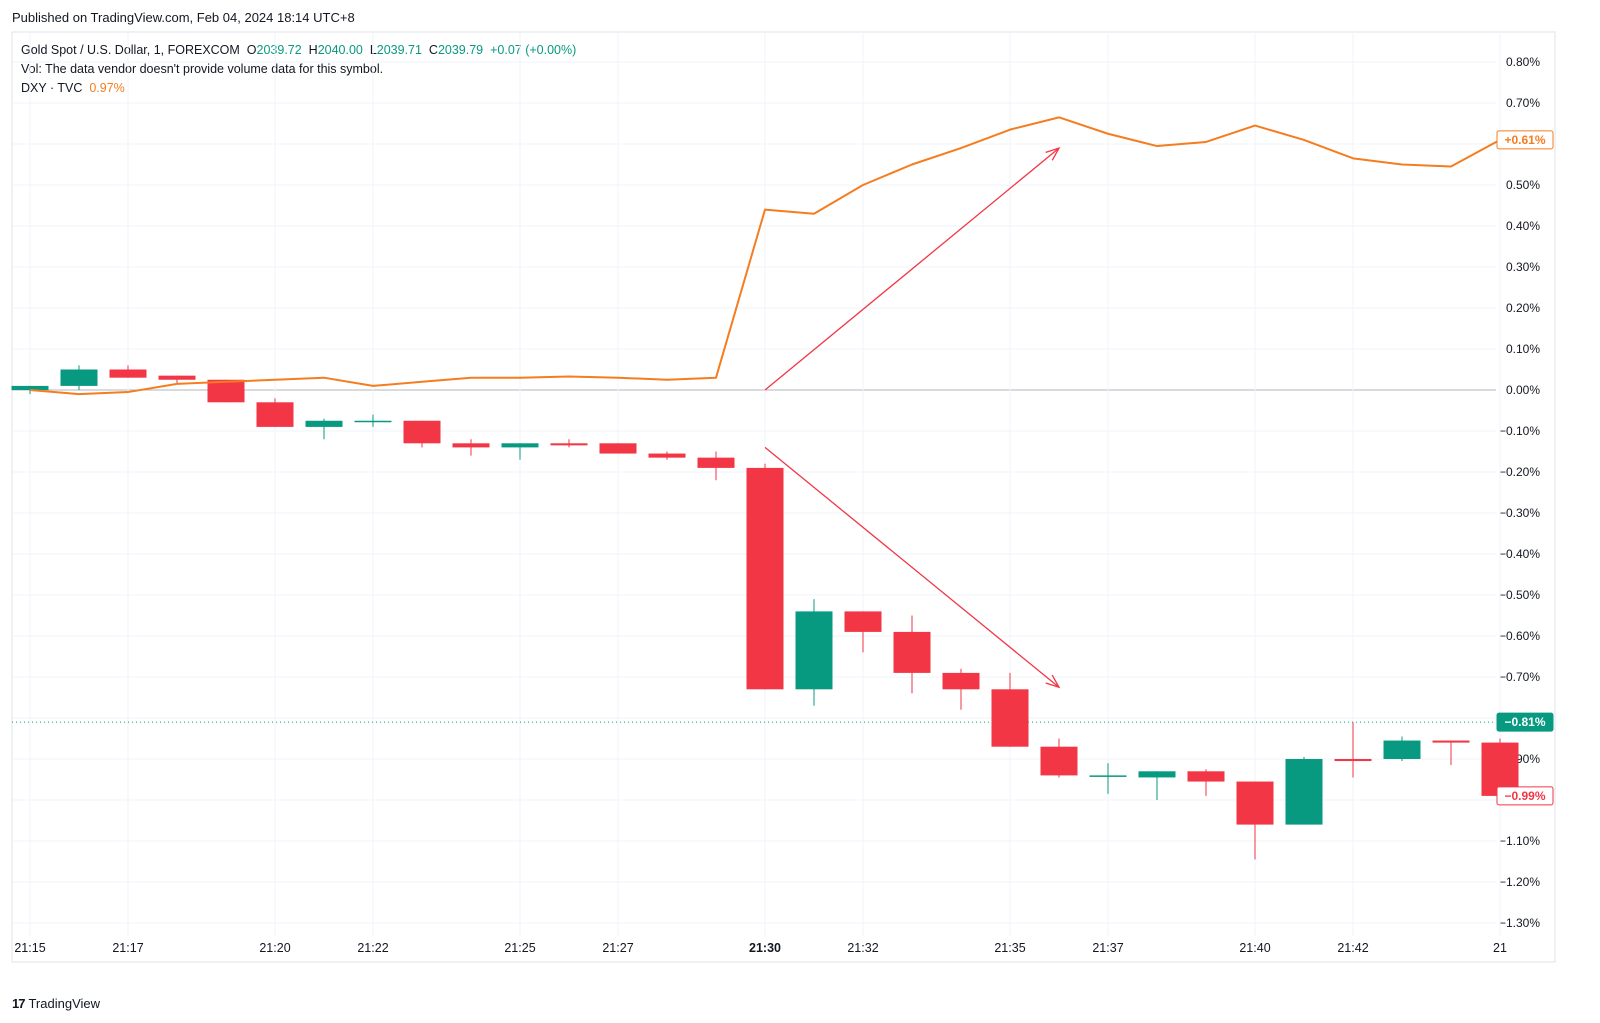 Image resolution: width=1600 pixels, height=1023 pixels. I want to click on y-tick-label: −0.30%, so click(1519, 513).